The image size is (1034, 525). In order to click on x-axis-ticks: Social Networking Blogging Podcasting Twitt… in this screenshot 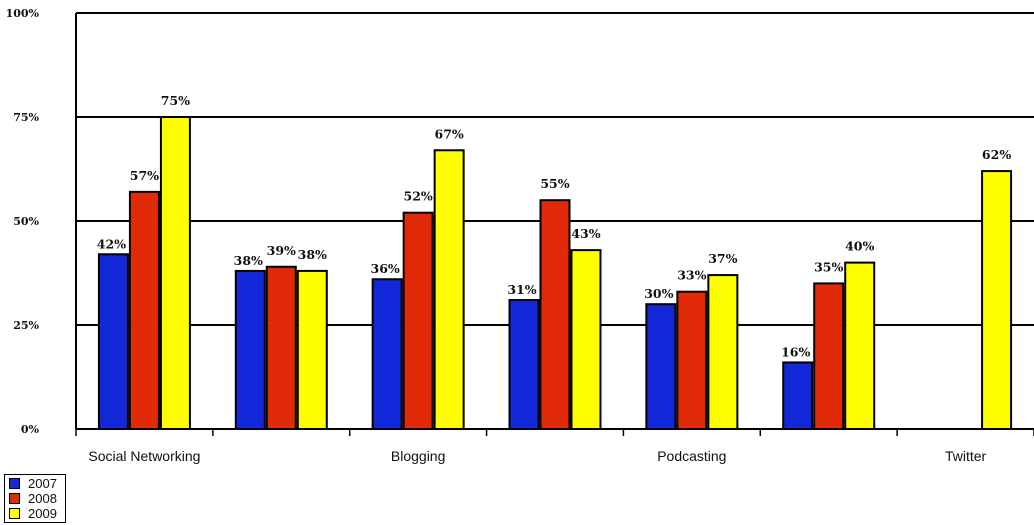, I will do `click(554, 446)`.